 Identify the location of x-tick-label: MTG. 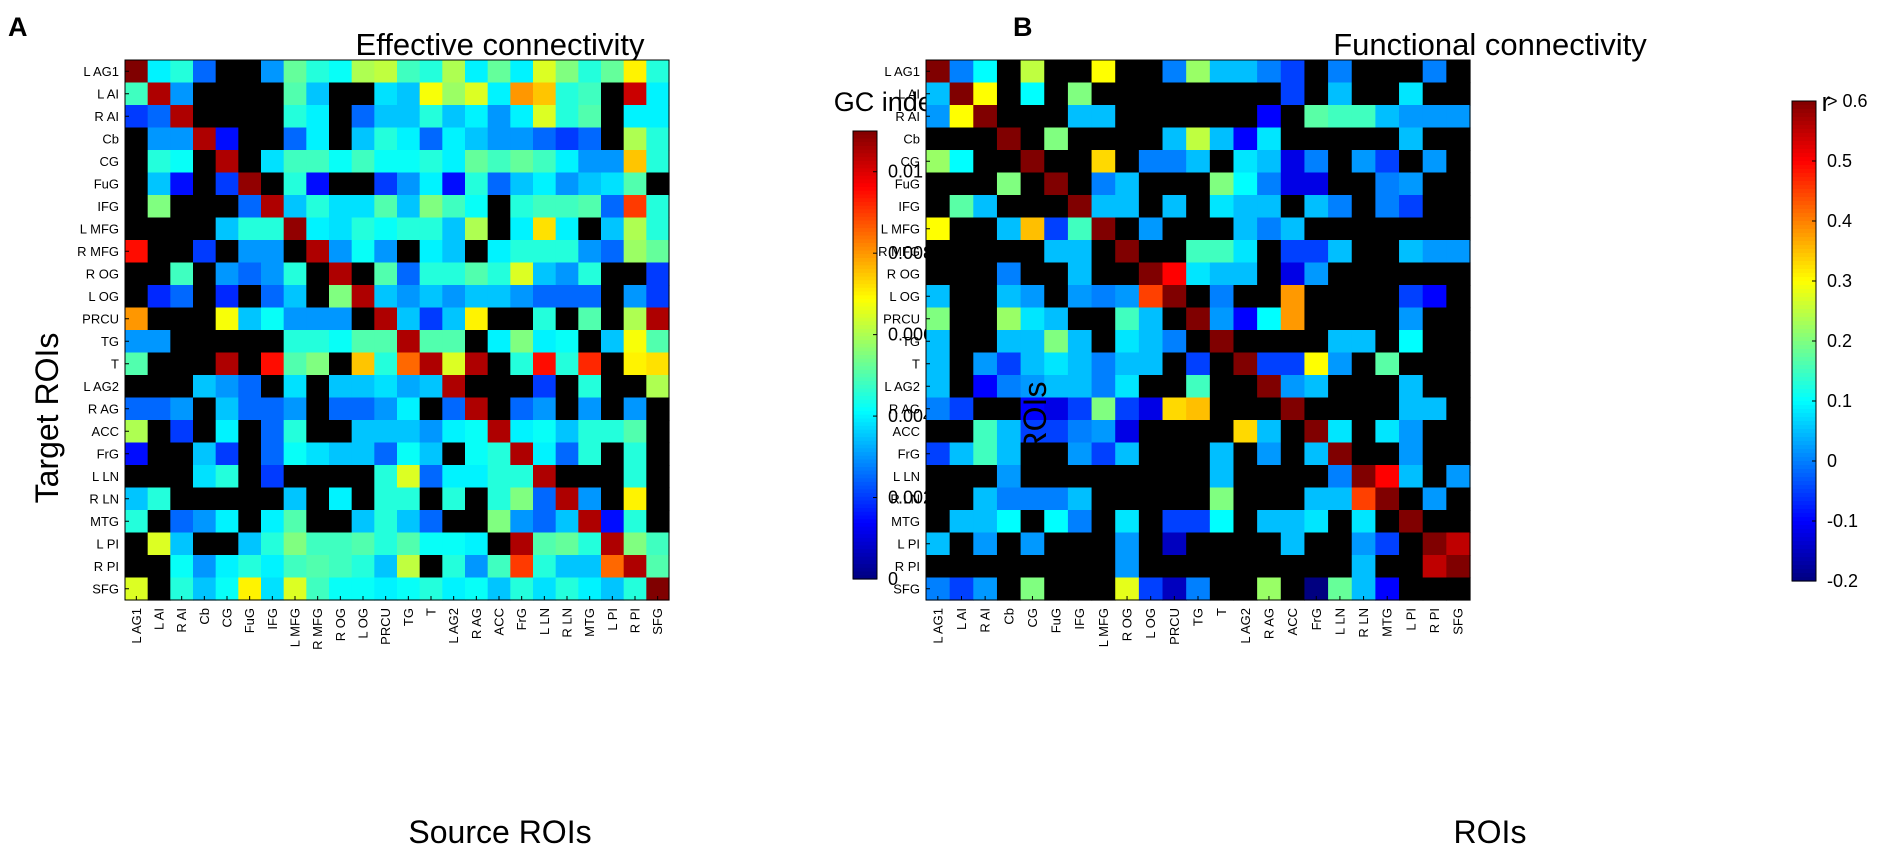
(589, 622).